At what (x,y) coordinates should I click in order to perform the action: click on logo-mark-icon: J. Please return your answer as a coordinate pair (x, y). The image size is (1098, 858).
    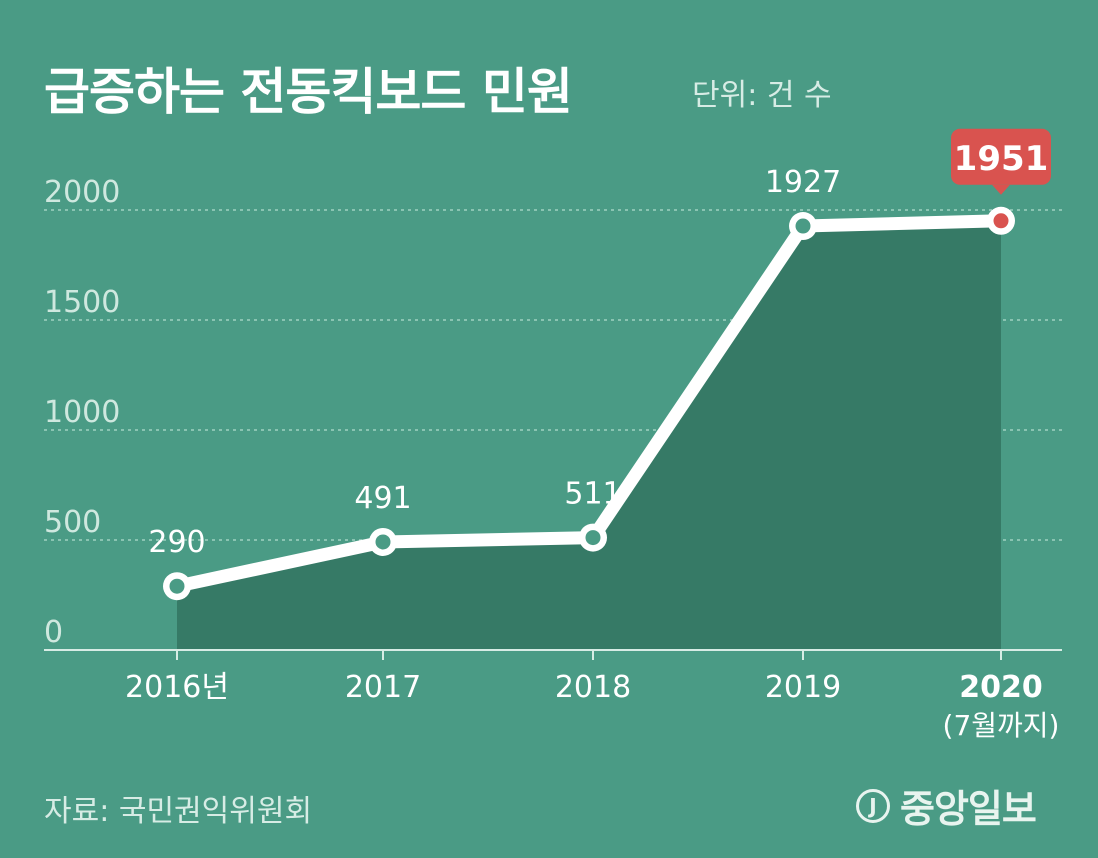
    Looking at the image, I should click on (873, 805).